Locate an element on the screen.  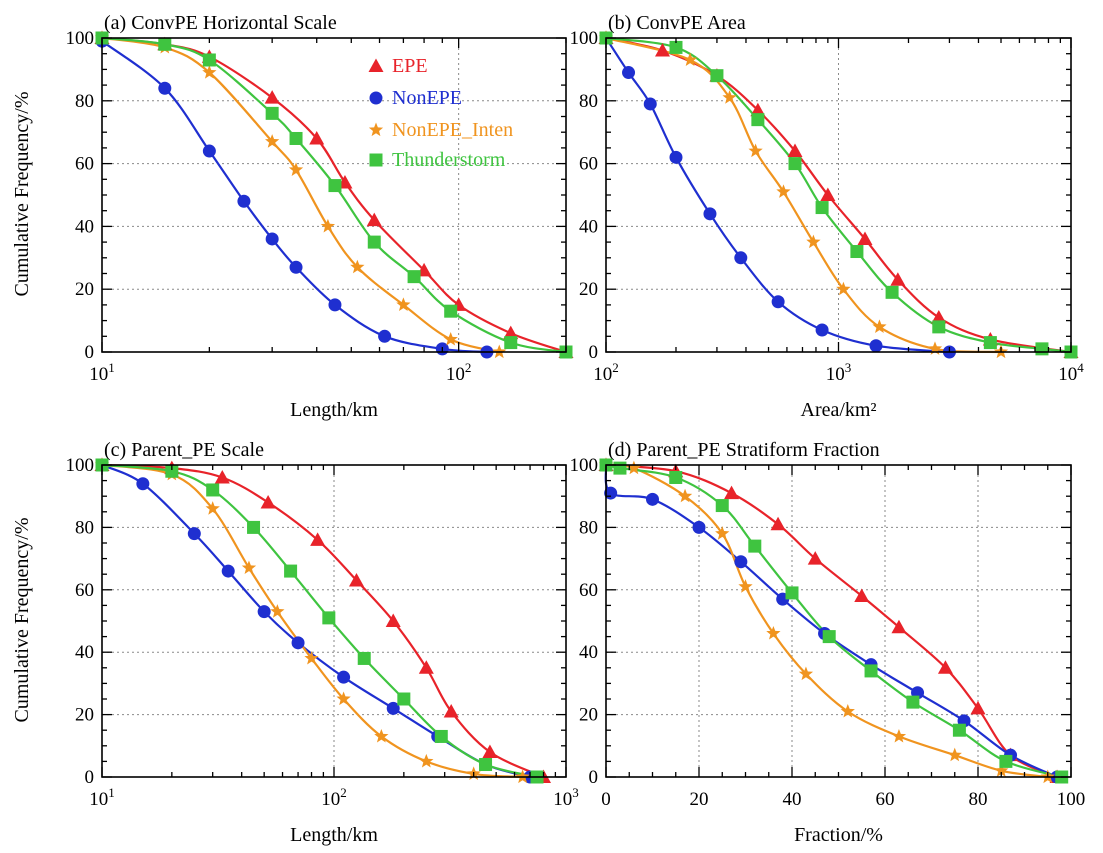
panel-1-series-line-nonepe-inten is located at coordinates (803, 195).